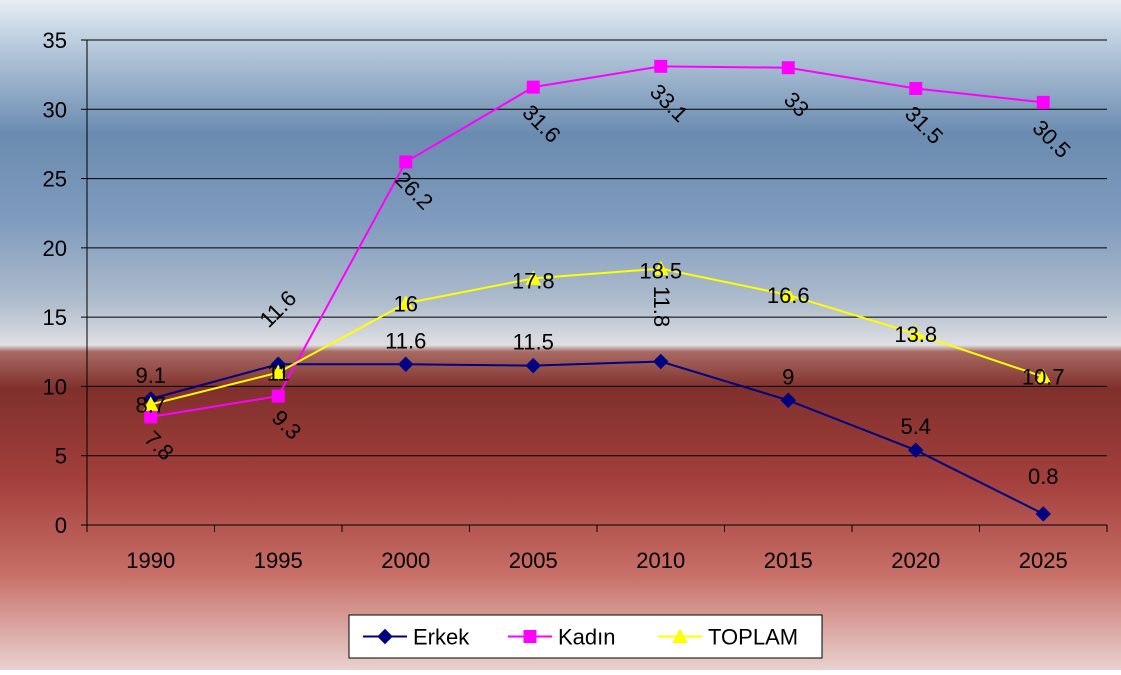 This screenshot has width=1121, height=675. I want to click on y-tick-label: 35, so click(55, 40).